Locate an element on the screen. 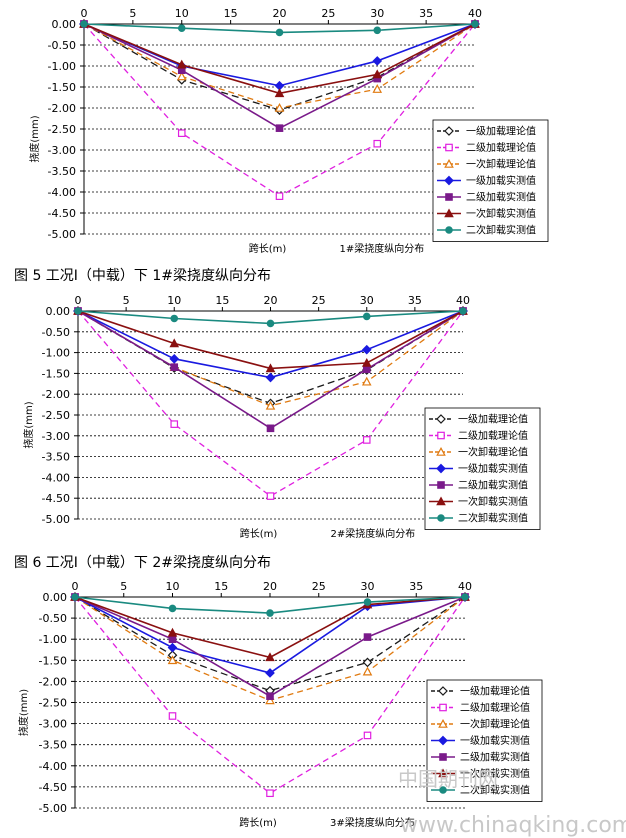 The image size is (626, 838). y-tick-label: -2.50 is located at coordinates (53, 703).